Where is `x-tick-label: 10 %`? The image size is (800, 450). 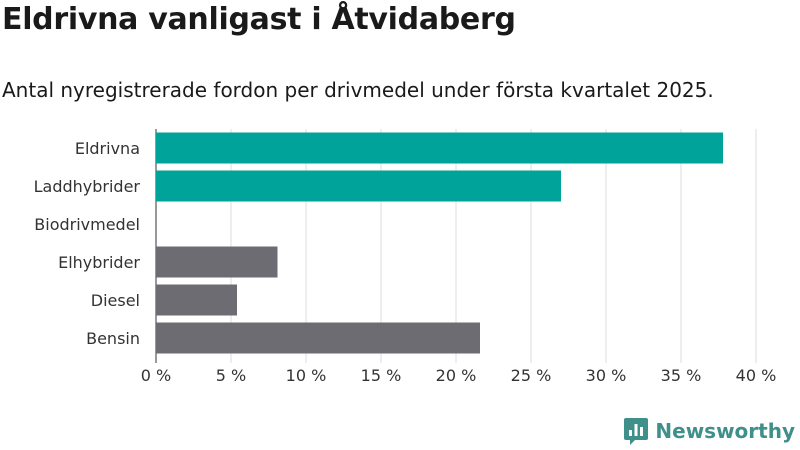 x-tick-label: 10 % is located at coordinates (306, 375).